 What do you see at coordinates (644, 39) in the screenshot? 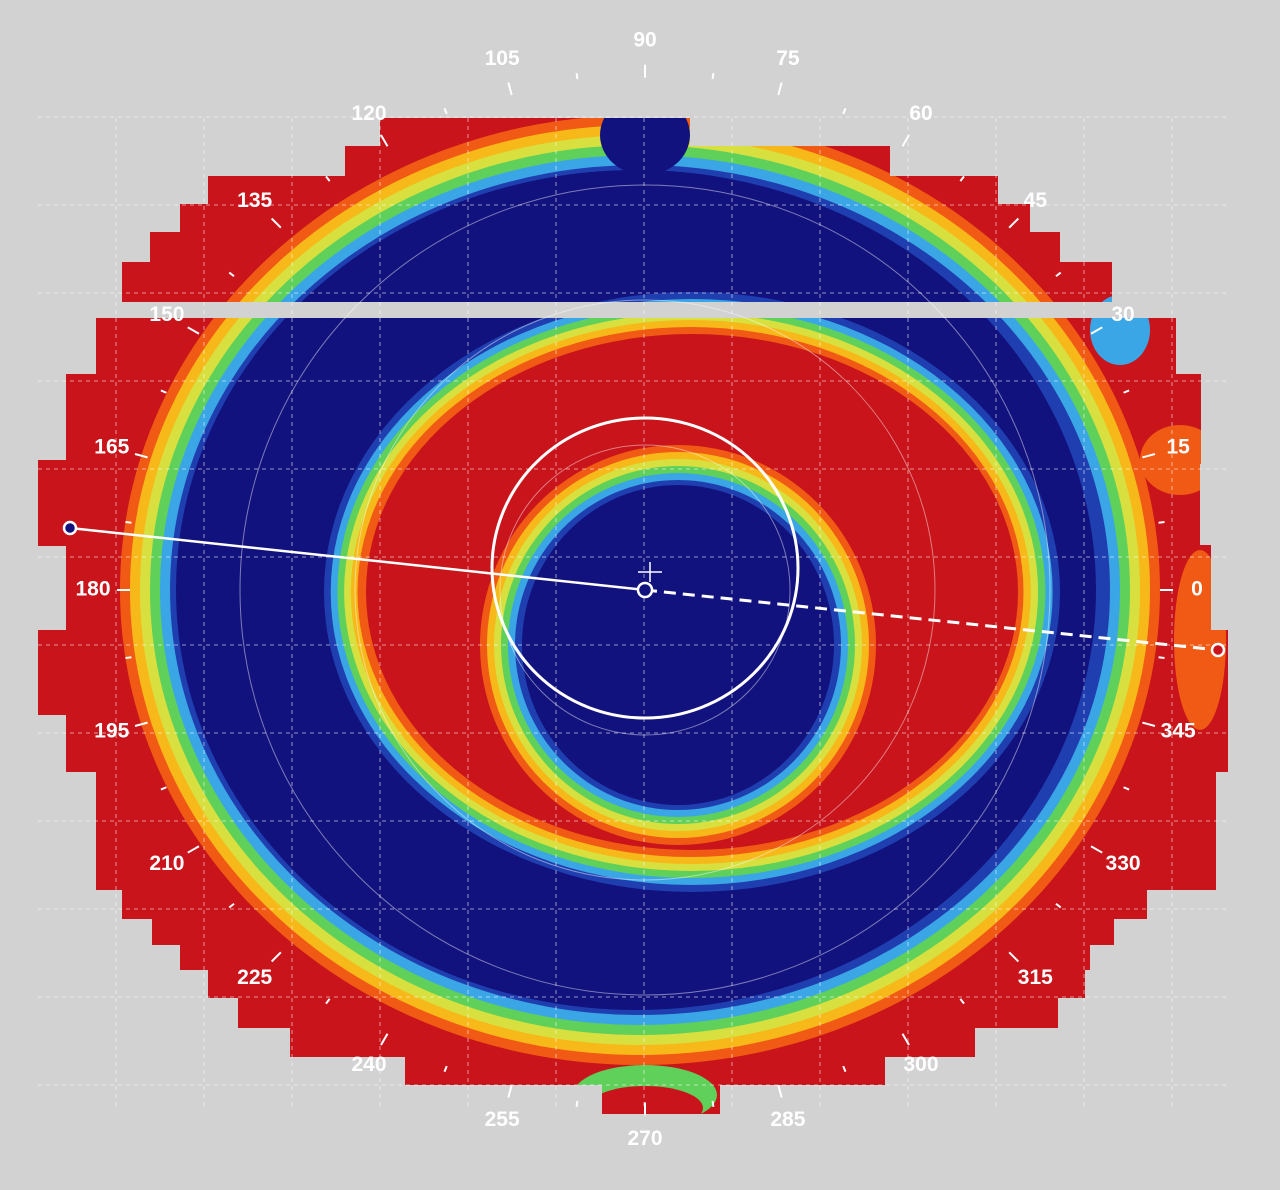
I see `angle-label: 90` at bounding box center [644, 39].